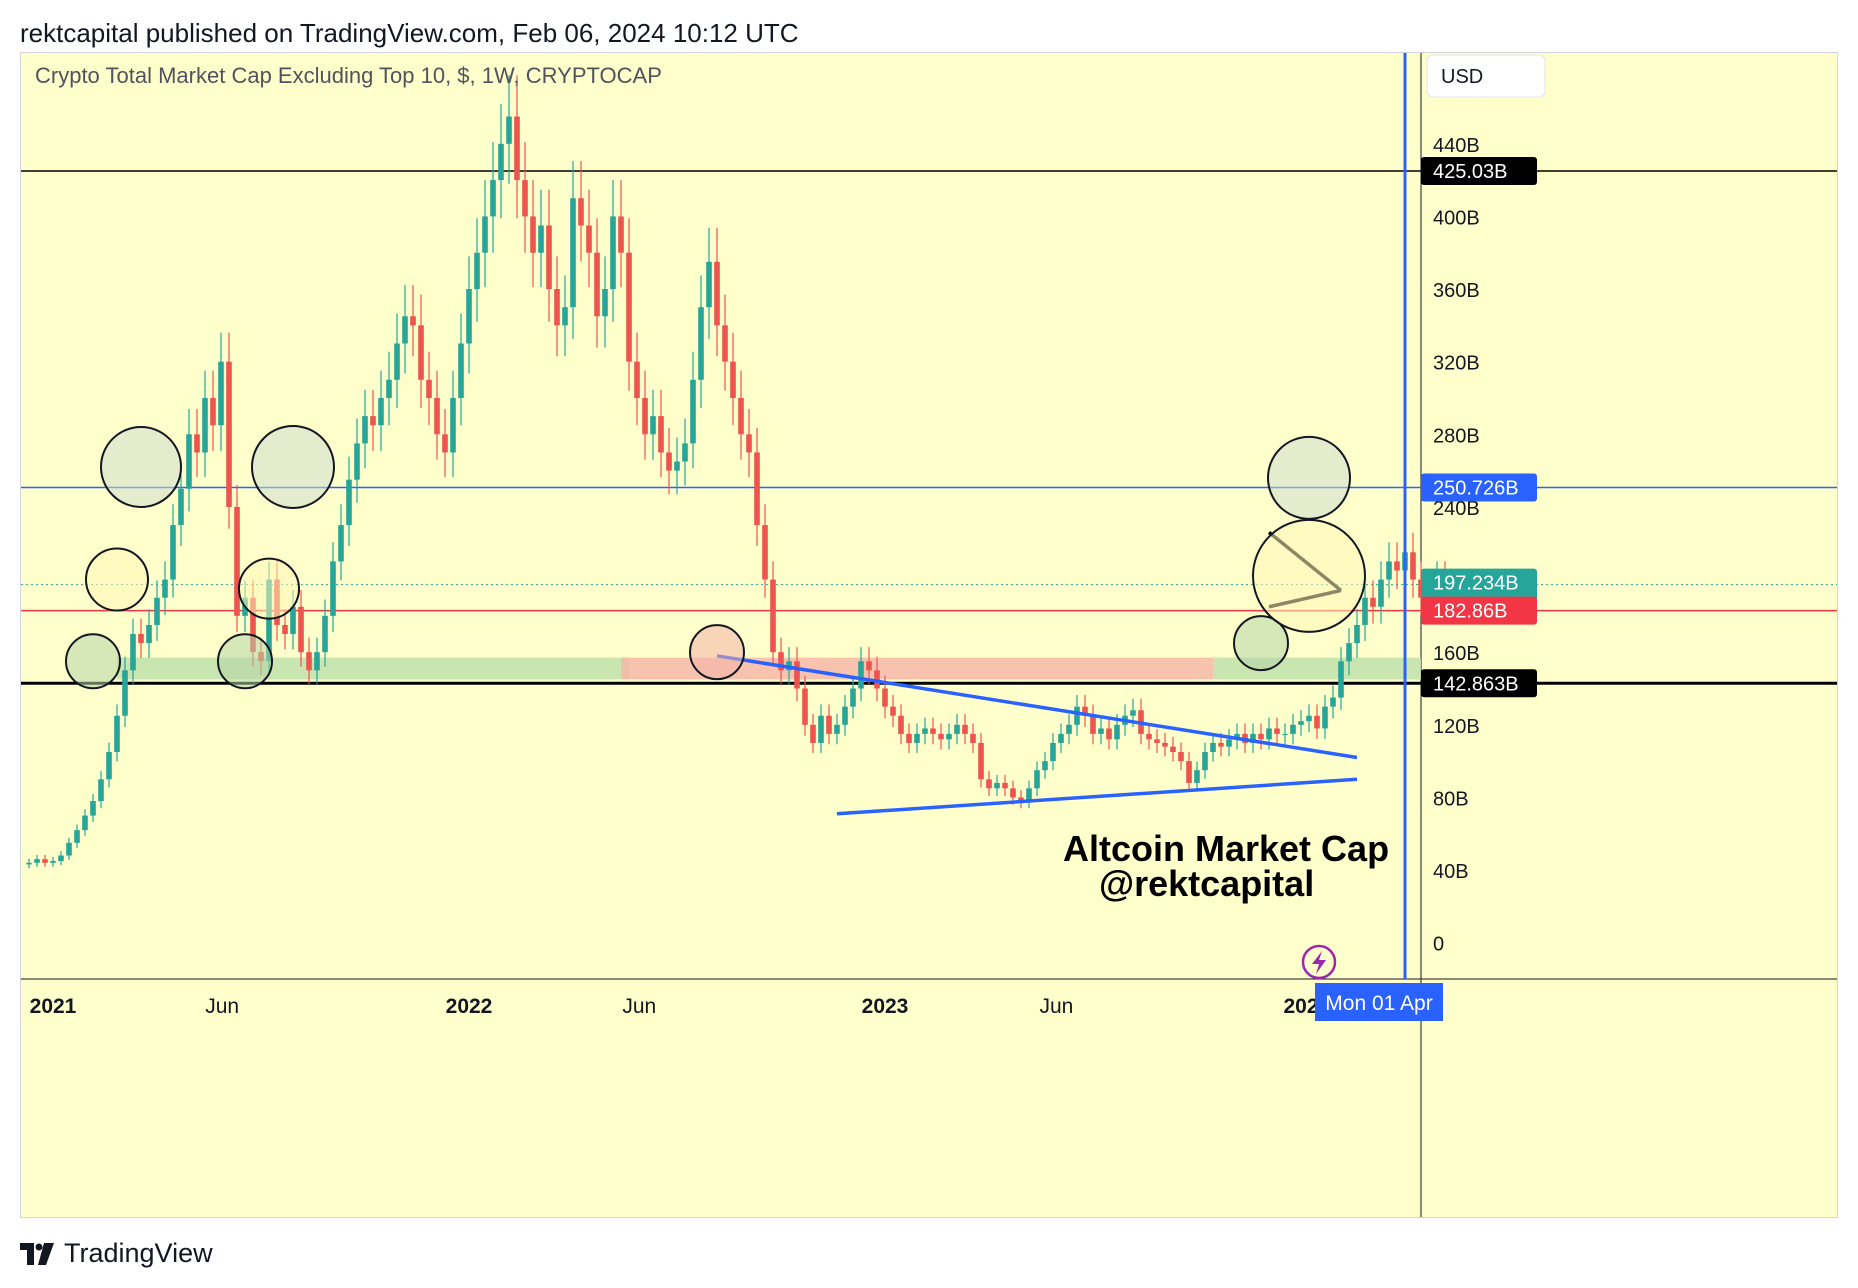 This screenshot has height=1288, width=1858. I want to click on price-label-text: 182.86B, so click(1470, 612).